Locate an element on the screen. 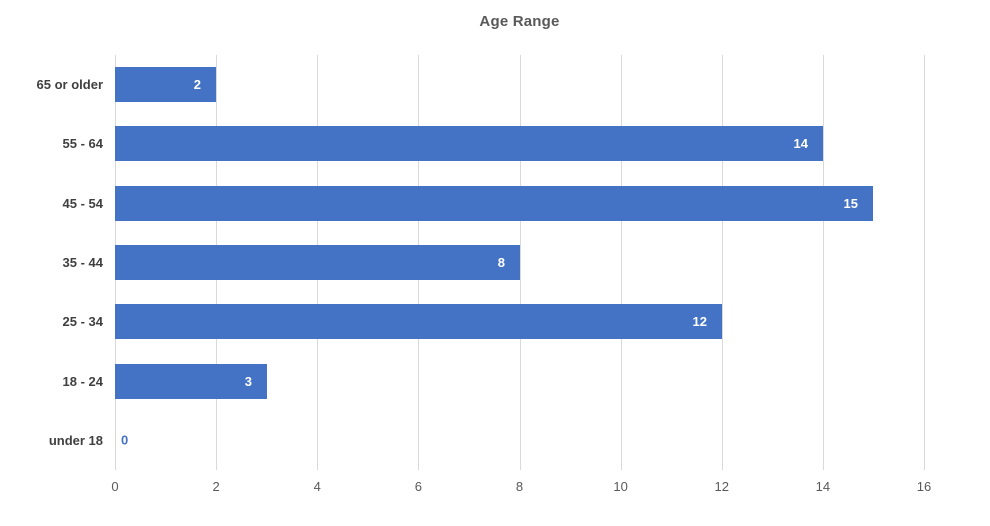 The width and height of the screenshot is (990, 526). category-label-18---24: 18 - 24 is located at coordinates (82, 381).